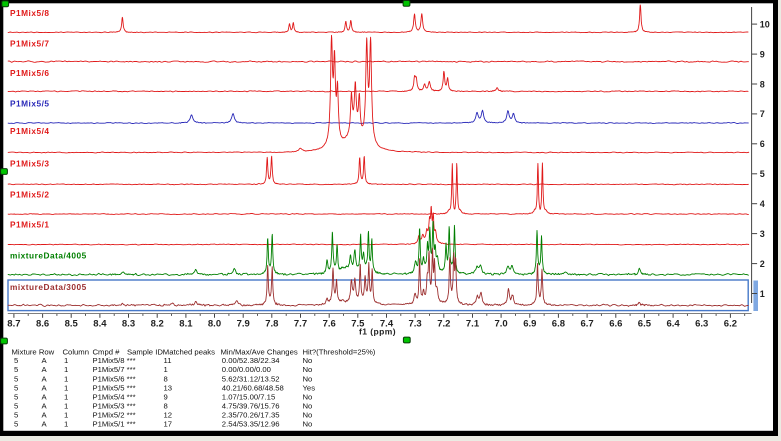 Image resolution: width=781 pixels, height=441 pixels. What do you see at coordinates (253, 387) in the screenshot?
I see `svg-text: 40.21/60.68/48.58` at bounding box center [253, 387].